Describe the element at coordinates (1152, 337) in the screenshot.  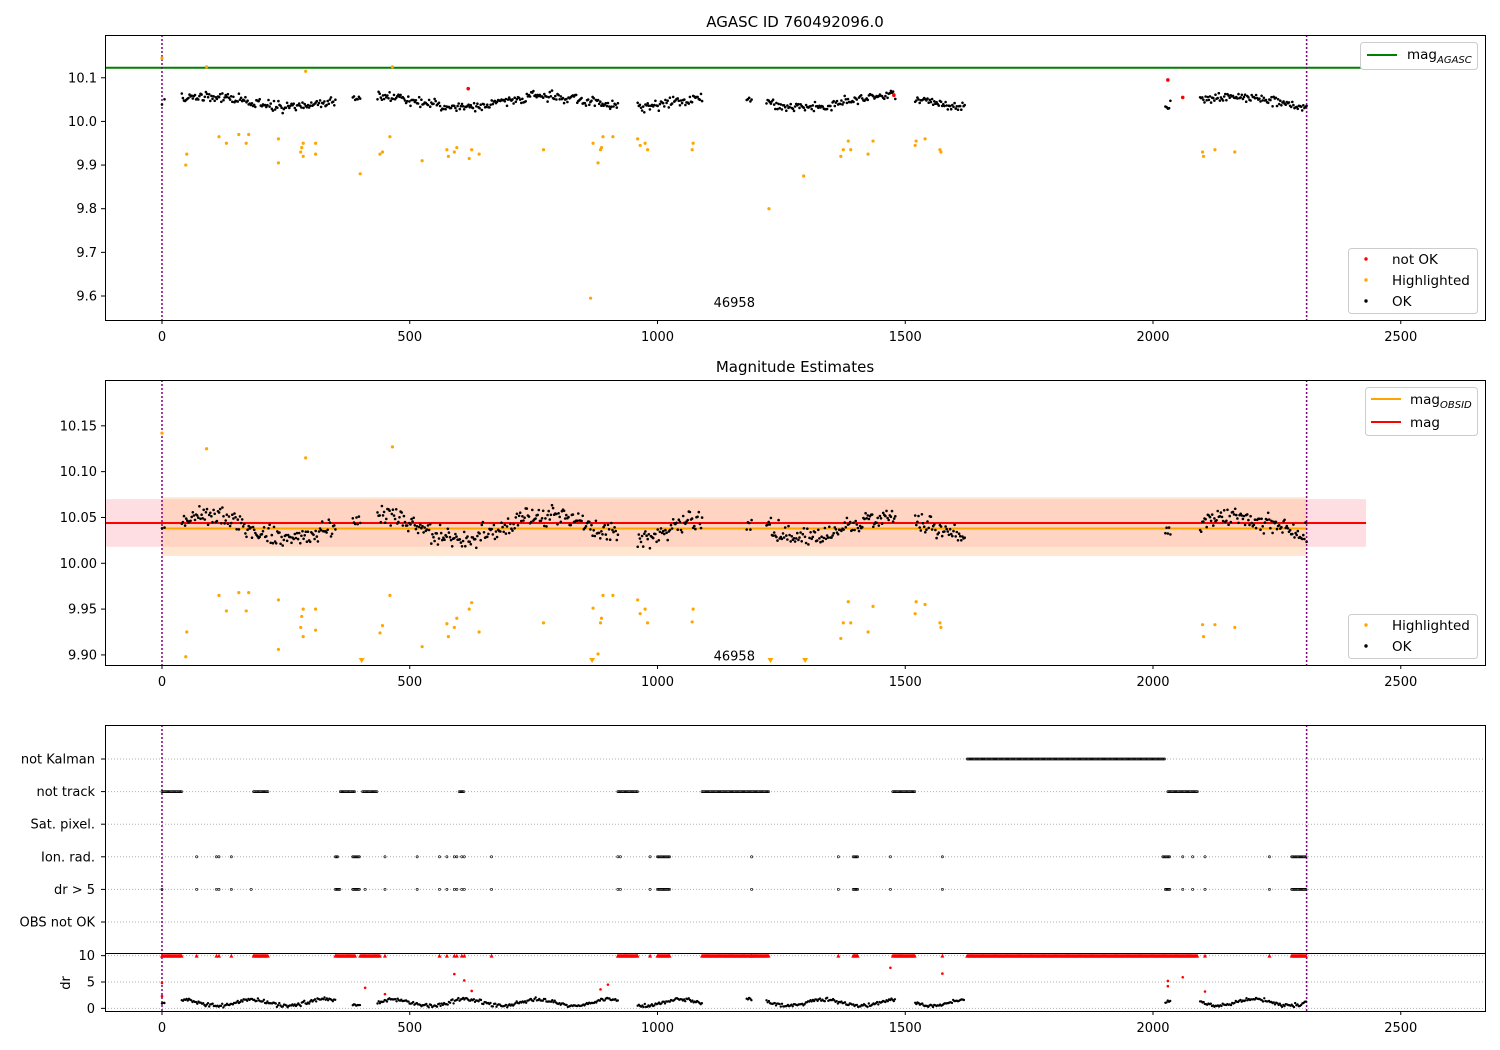
I see `x-tick-label: 2000` at that location.